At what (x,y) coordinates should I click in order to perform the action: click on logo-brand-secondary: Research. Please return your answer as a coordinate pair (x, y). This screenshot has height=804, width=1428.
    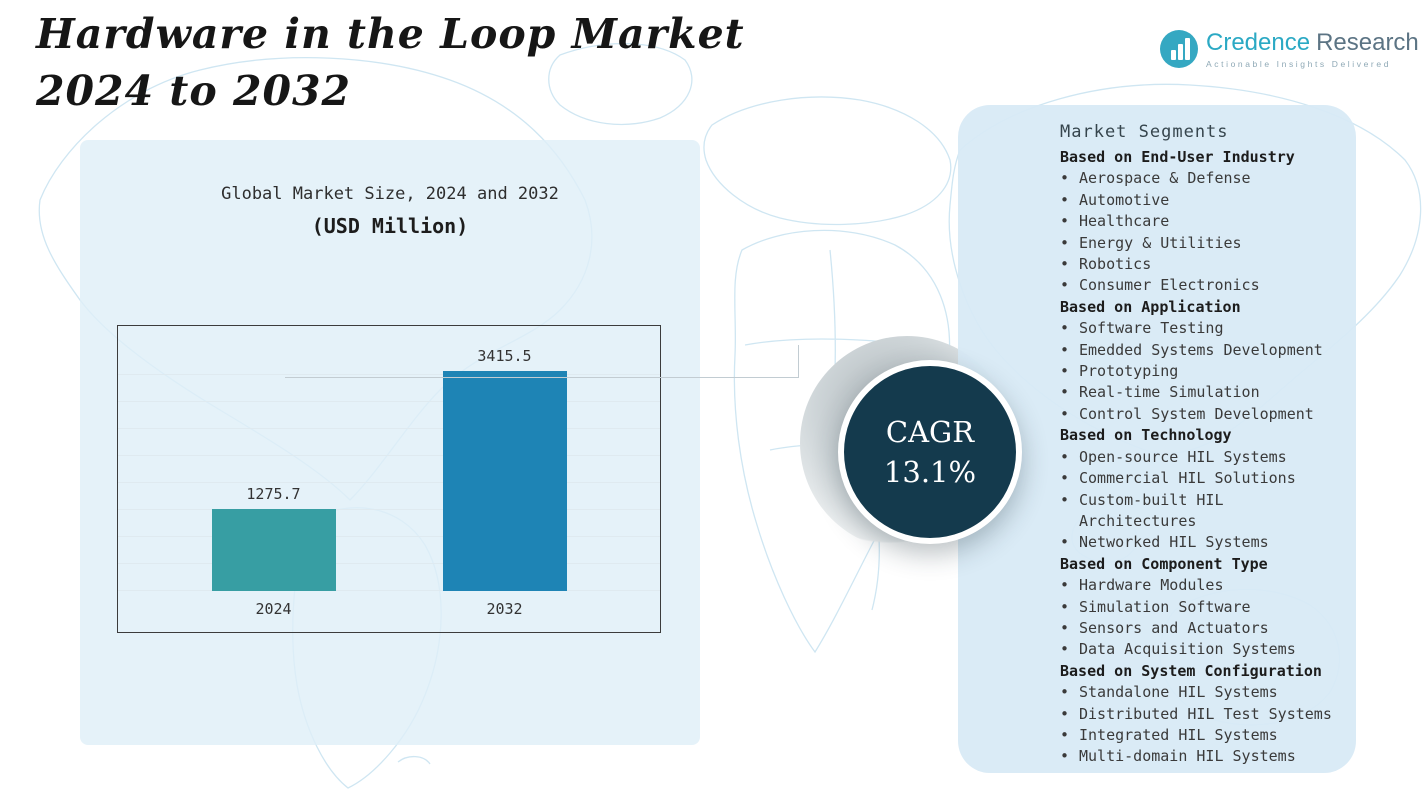
    Looking at the image, I should click on (1367, 42).